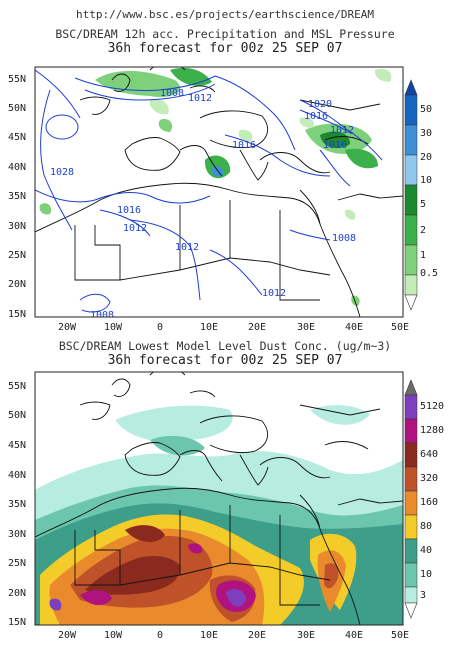  Describe the element at coordinates (306, 327) in the screenshot. I see `svg-text: 30E` at that location.